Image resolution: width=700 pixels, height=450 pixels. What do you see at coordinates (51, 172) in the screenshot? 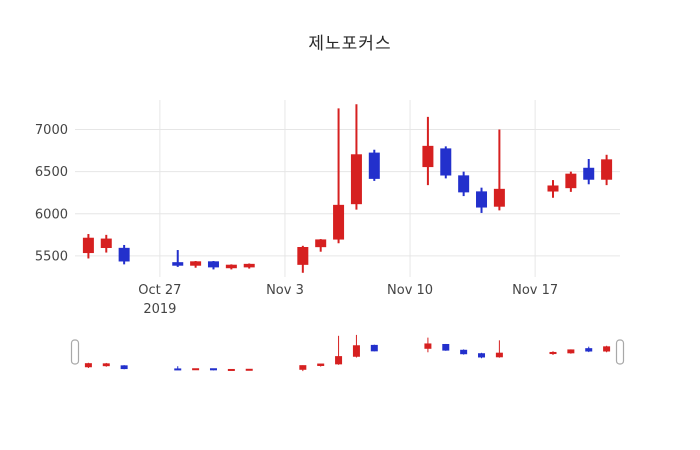
I see `y-tick-label: 6500` at bounding box center [51, 172].